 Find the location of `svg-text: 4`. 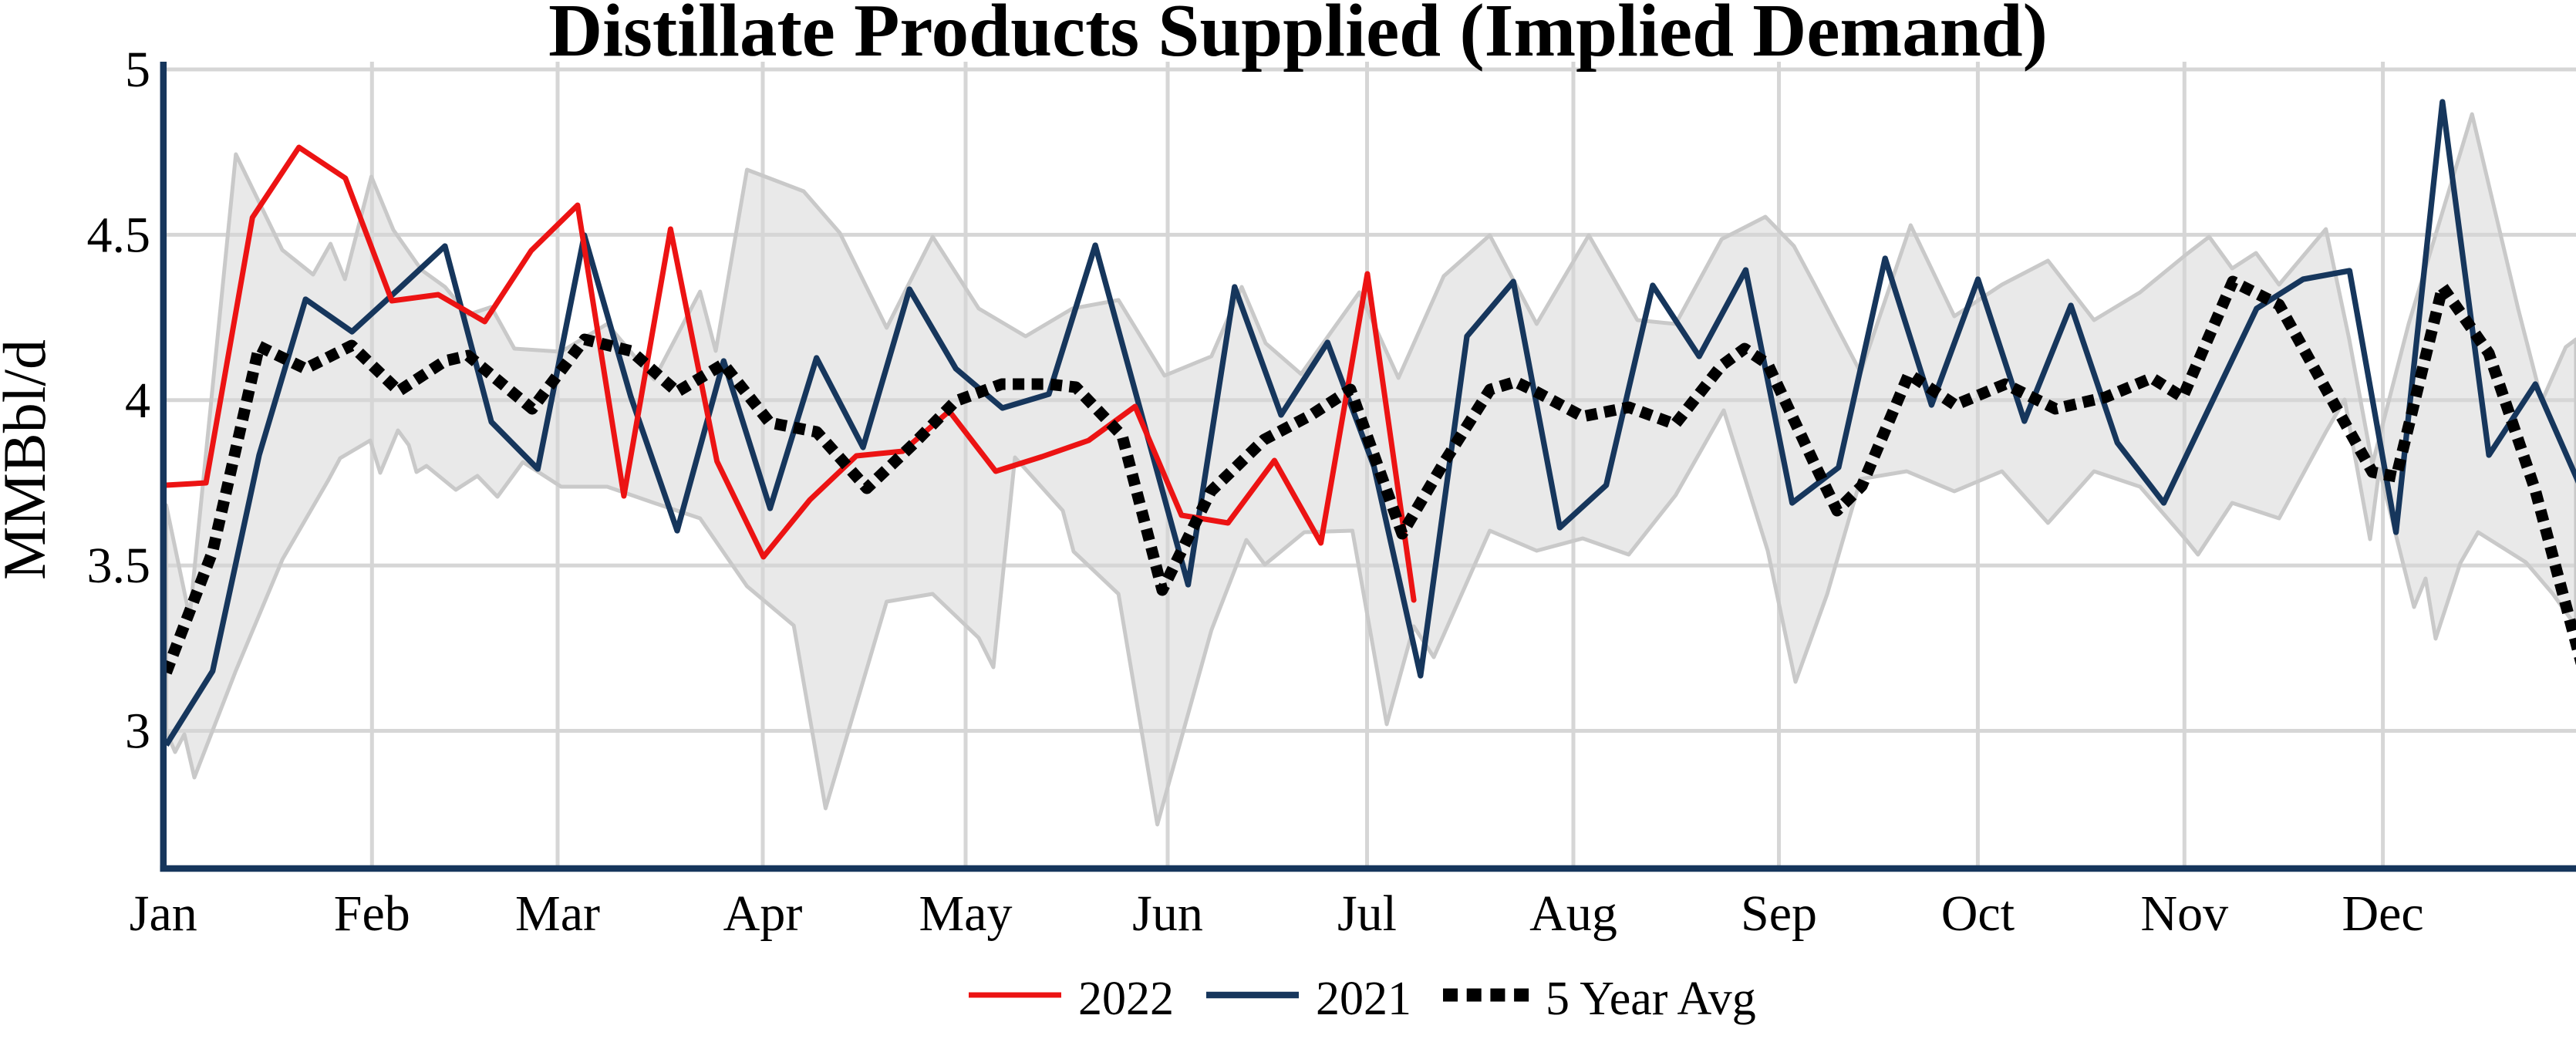

svg-text: 4 is located at coordinates (137, 401).